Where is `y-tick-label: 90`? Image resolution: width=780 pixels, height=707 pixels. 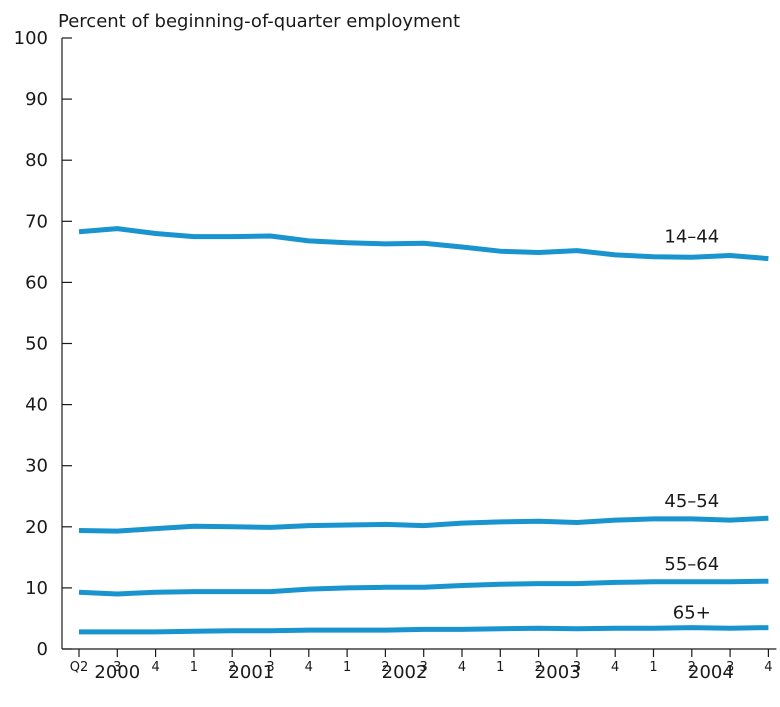
y-tick-label: 90 is located at coordinates (36, 99).